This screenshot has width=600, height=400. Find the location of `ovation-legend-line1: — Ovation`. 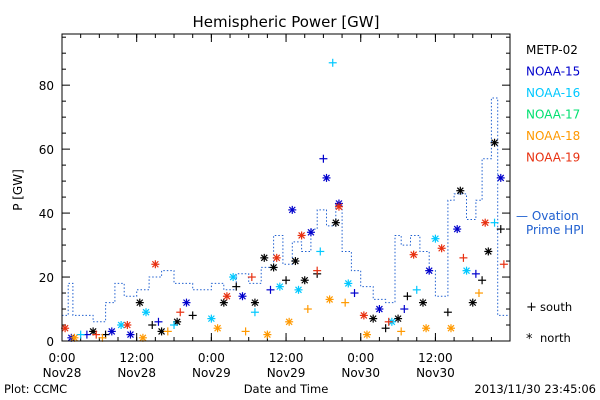

ovation-legend-line1: — Ovation is located at coordinates (547, 216).